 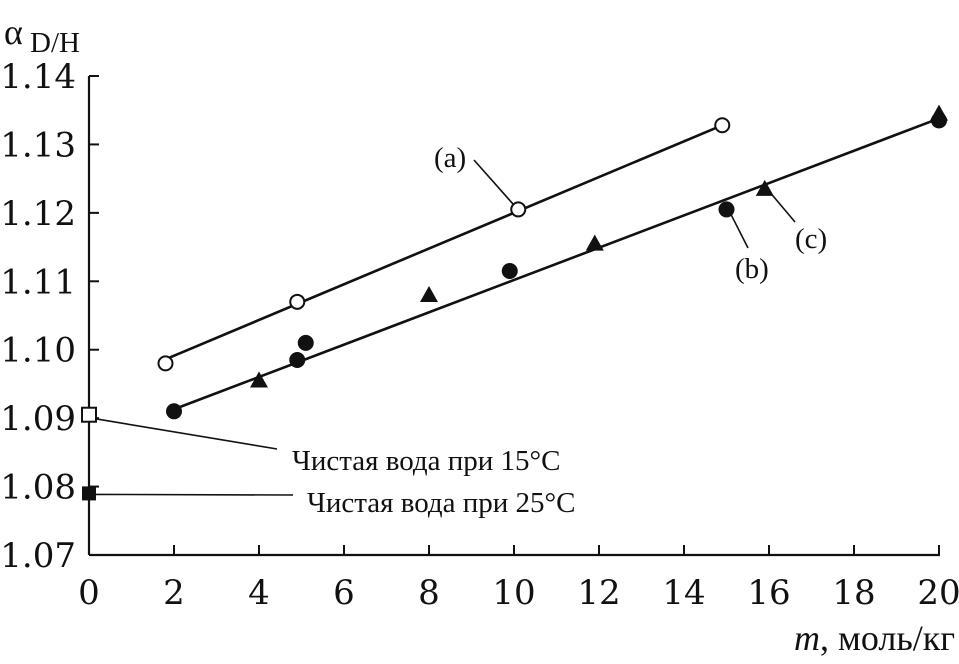 I want to click on y-axis-subscript: D/H, so click(x=55, y=43).